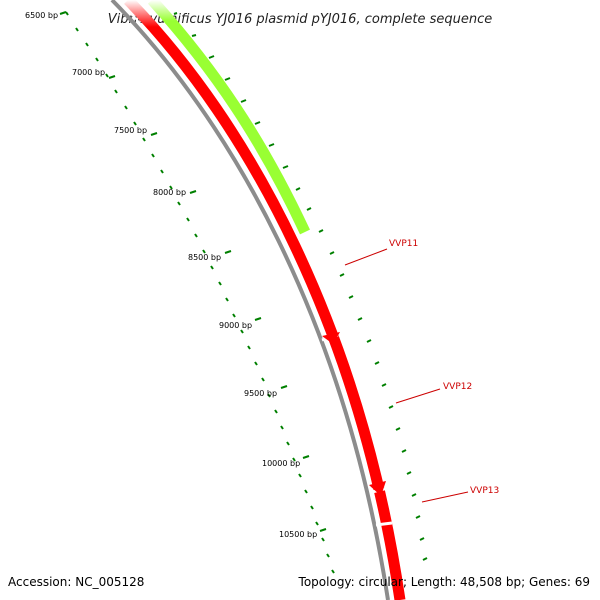  What do you see at coordinates (403, 244) in the screenshot?
I see `gene-name: VVP11` at bounding box center [403, 244].